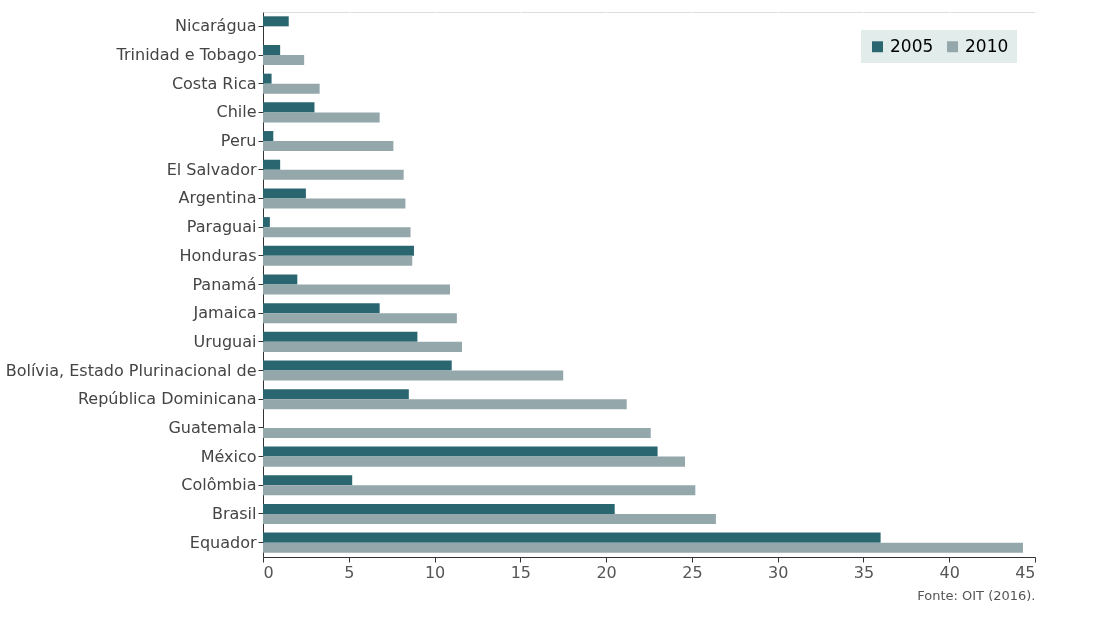 The width and height of the screenshot is (1104, 634). What do you see at coordinates (218, 255) in the screenshot?
I see `y-tick-label: Honduras` at bounding box center [218, 255].